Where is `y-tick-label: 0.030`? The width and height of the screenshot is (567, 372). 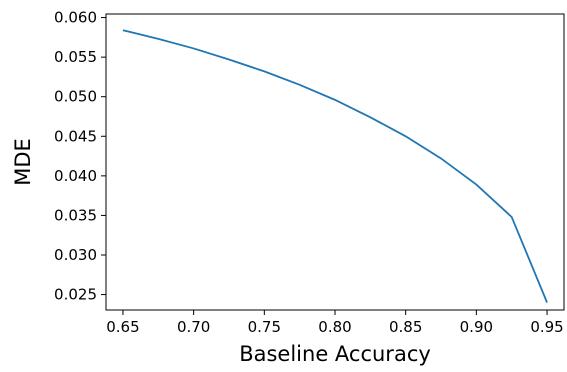
y-tick-label: 0.030 is located at coordinates (75, 255).